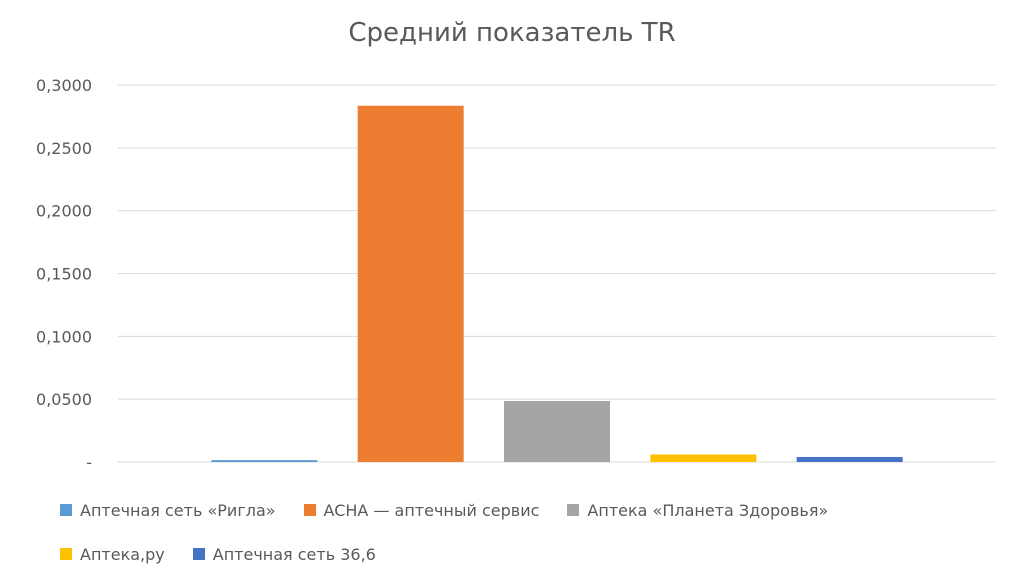 This screenshot has height=576, width=1024. Describe the element at coordinates (64, 336) in the screenshot. I see `y-tick-label: 0,1000` at that location.